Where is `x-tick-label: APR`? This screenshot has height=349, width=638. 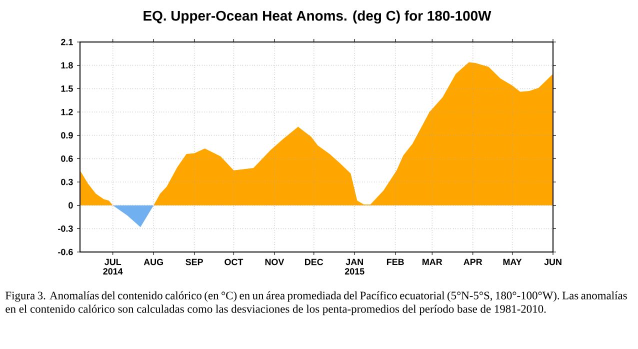 x-tick-label: APR is located at coordinates (473, 261).